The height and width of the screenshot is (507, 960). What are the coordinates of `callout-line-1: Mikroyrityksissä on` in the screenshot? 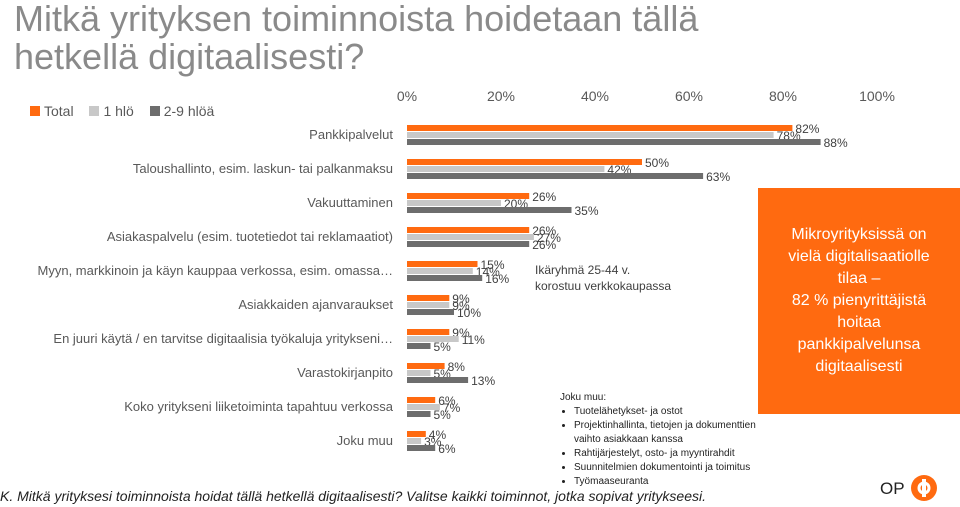 It's located at (859, 234).